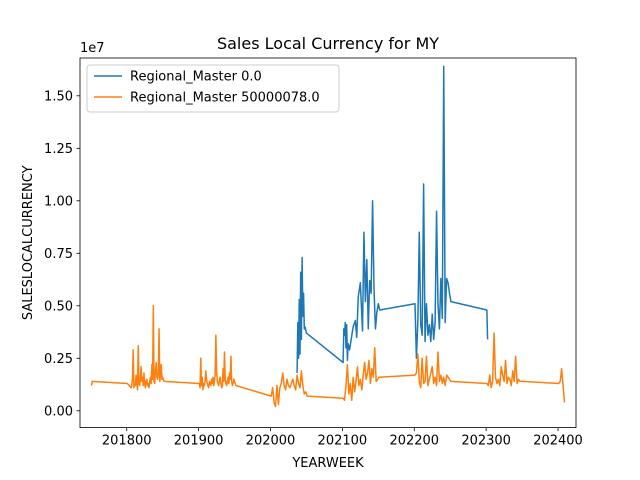 The height and width of the screenshot is (480, 640). Describe the element at coordinates (414, 441) in the screenshot. I see `x-tick-label: 202200` at that location.